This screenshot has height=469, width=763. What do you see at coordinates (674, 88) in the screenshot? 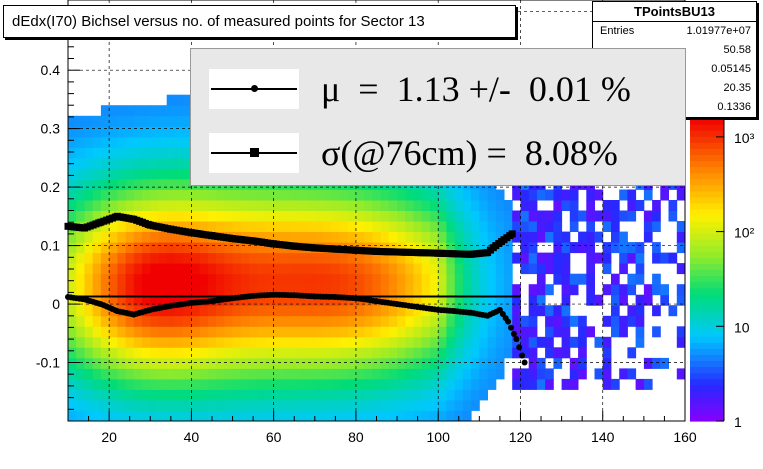
I see `stats-row: 20.35` at bounding box center [674, 88].